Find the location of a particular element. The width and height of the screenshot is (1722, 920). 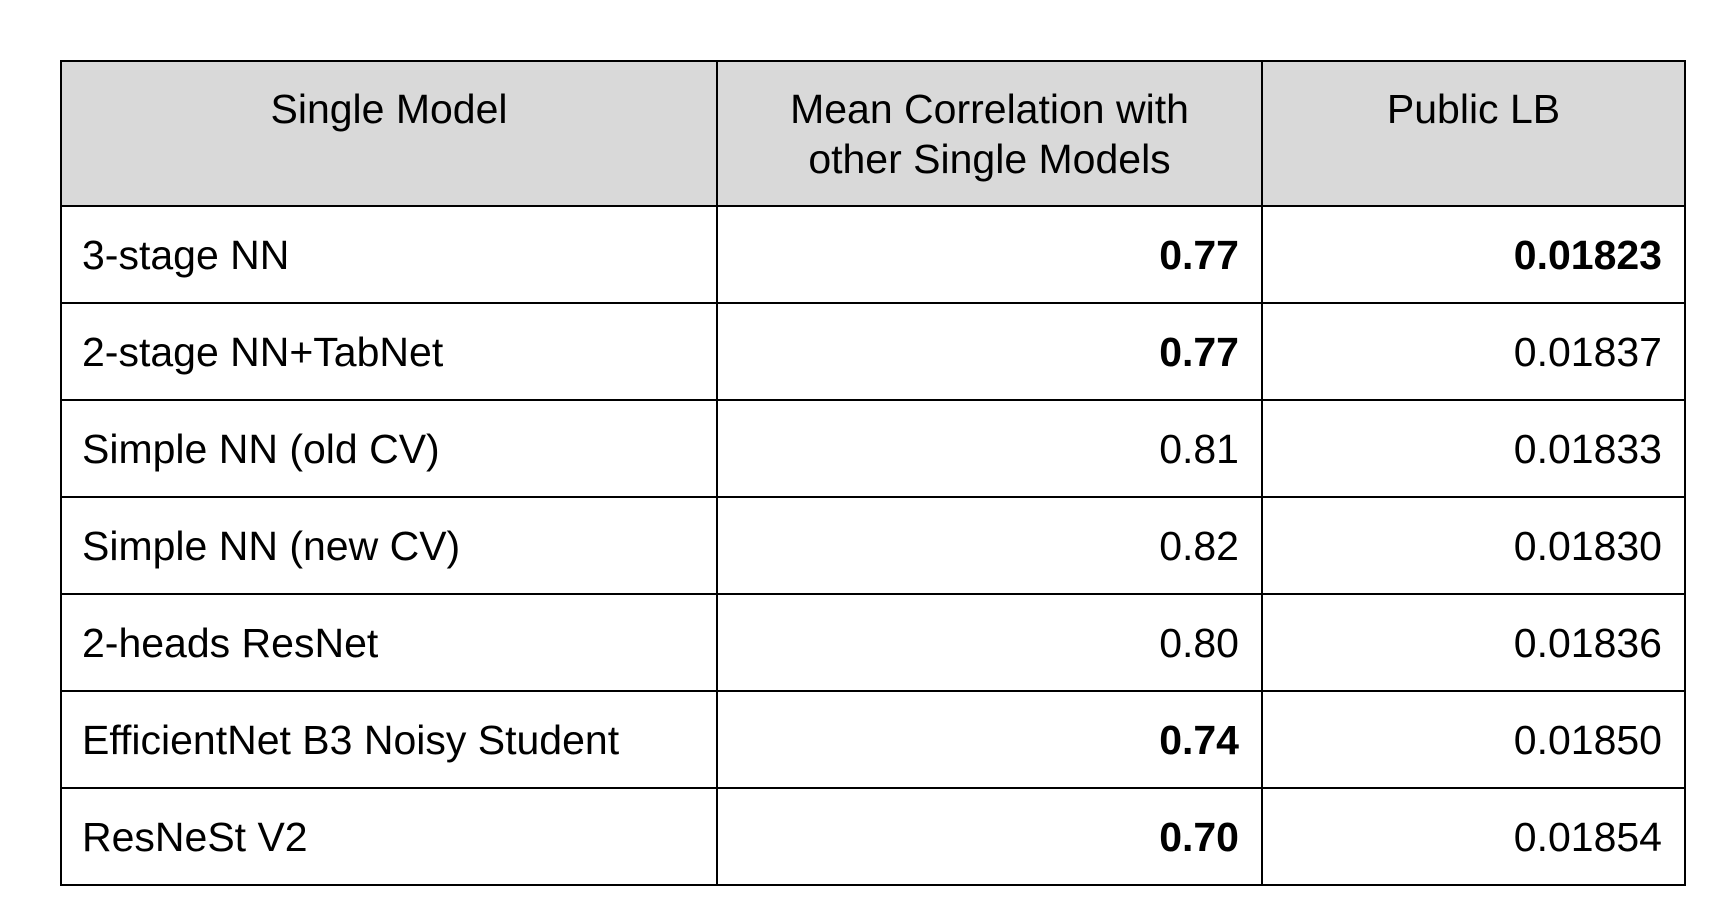

table-row: 2-heads ResNet 0.80 0.01836 is located at coordinates (873, 642).